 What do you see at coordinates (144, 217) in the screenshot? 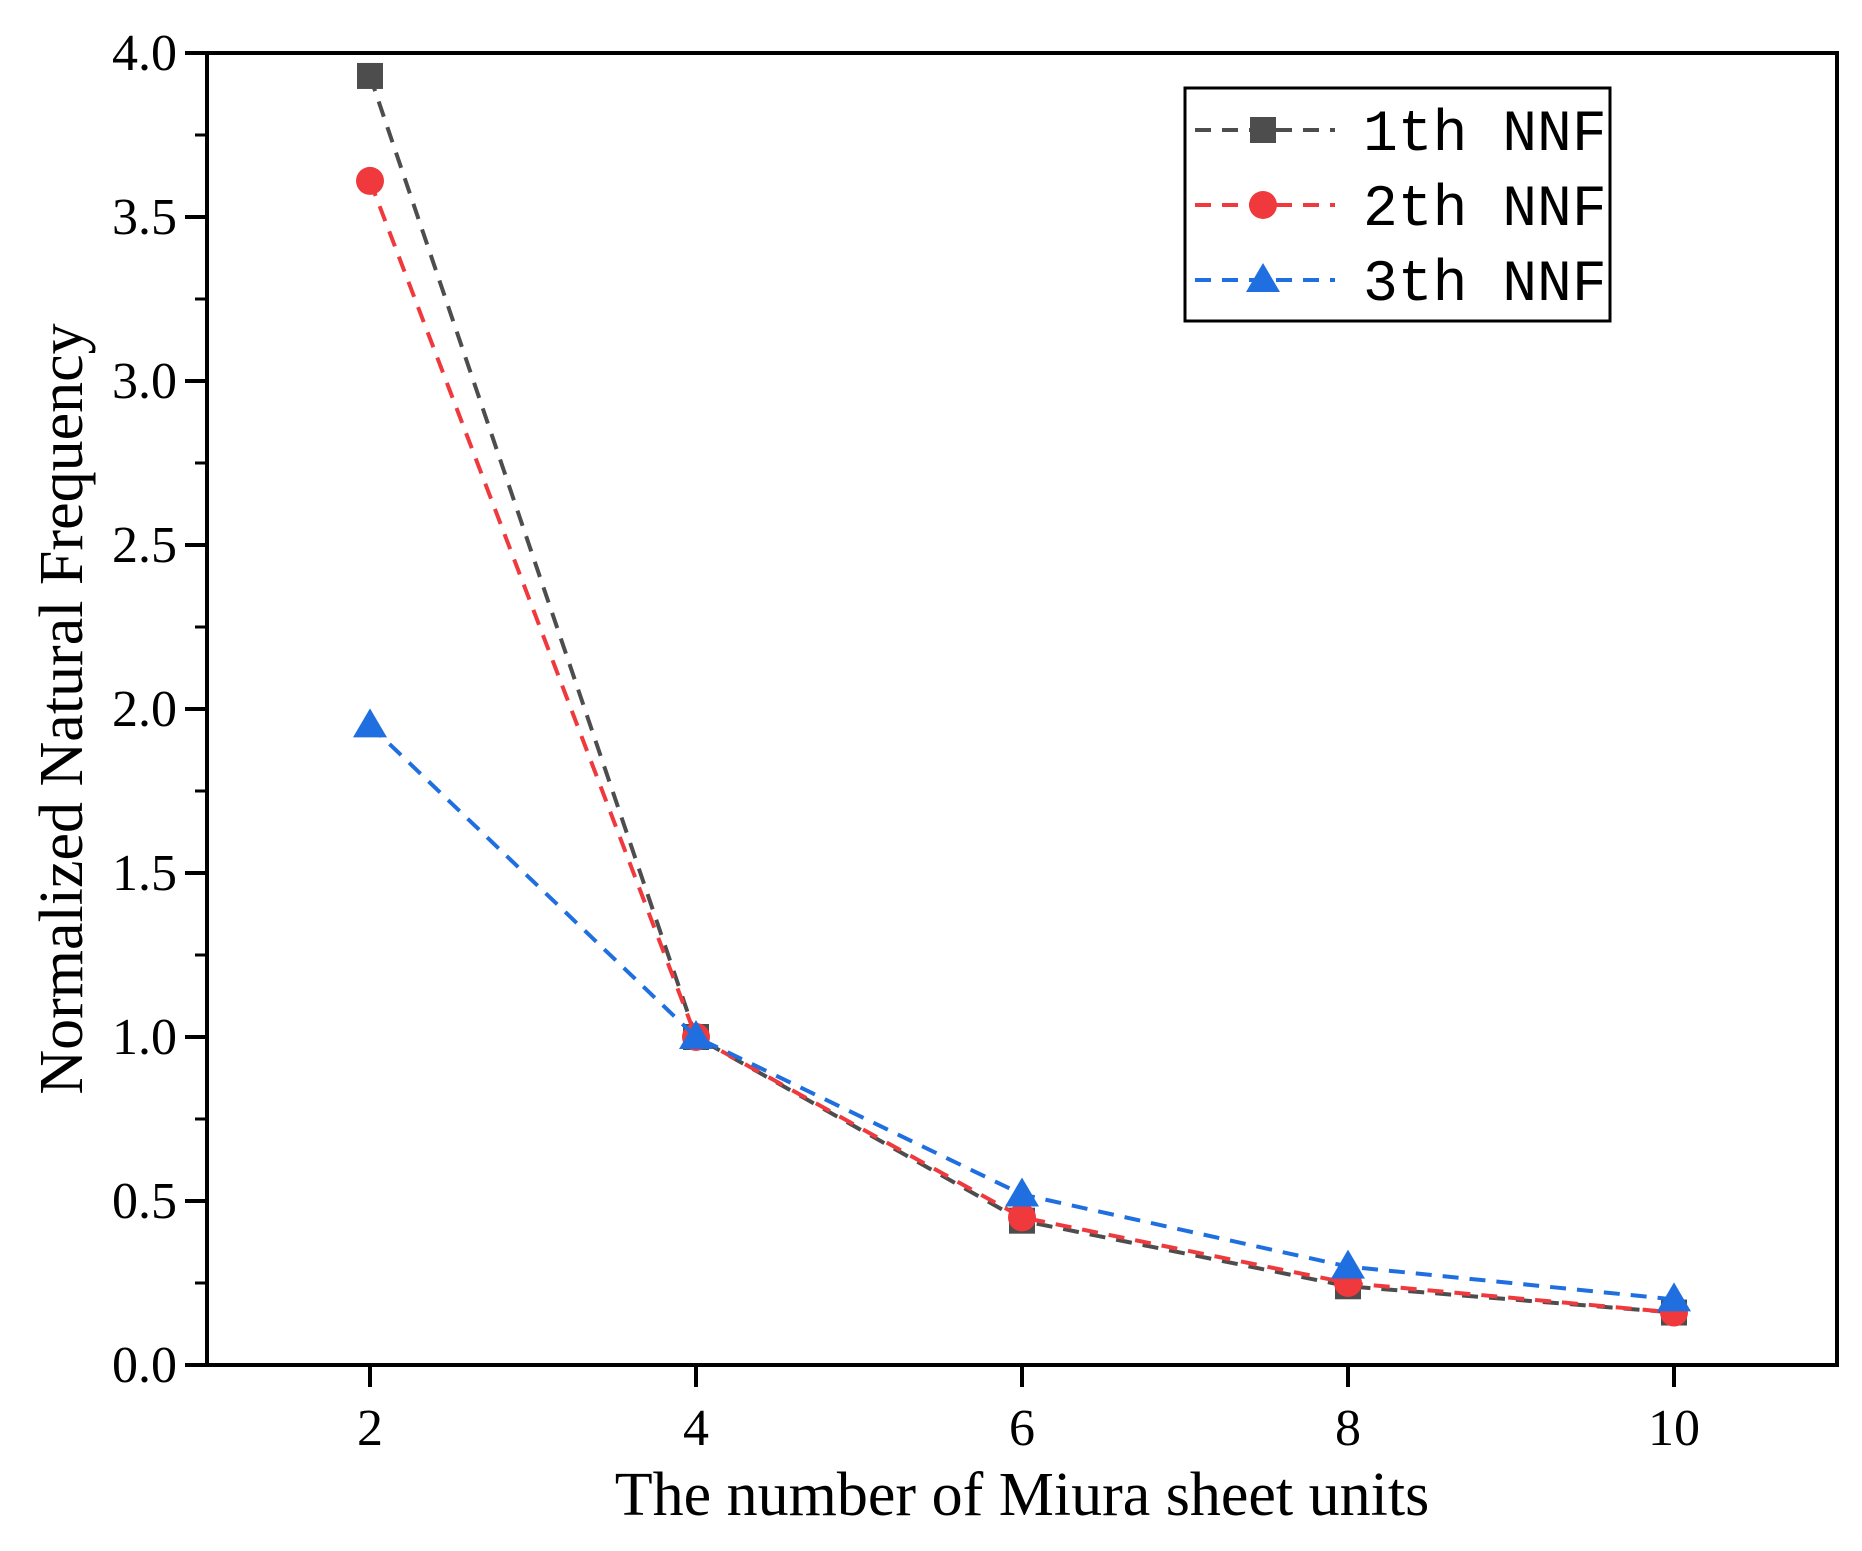
I see `y-tick-label: 3.5` at bounding box center [144, 217].